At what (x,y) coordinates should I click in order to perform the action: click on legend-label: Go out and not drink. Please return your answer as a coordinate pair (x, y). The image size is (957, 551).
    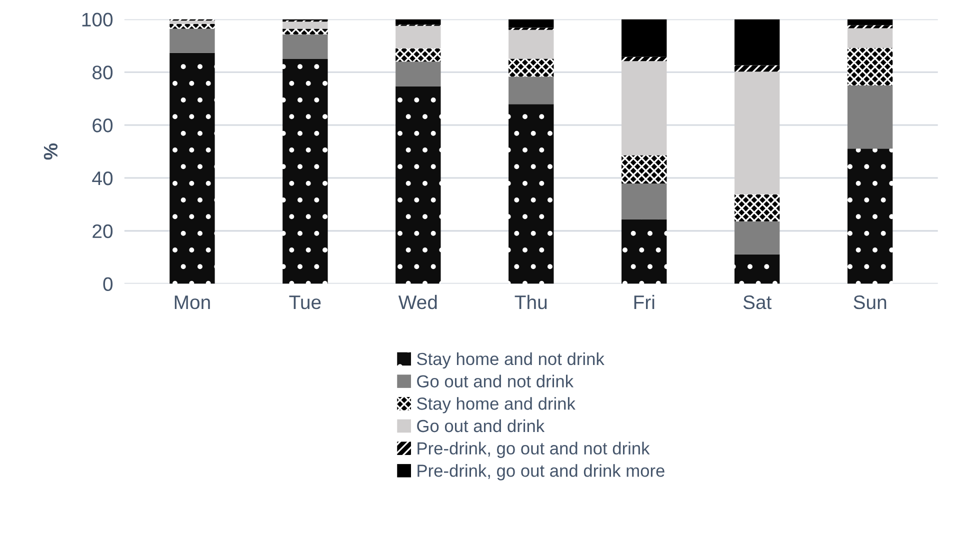
    Looking at the image, I should click on (495, 381).